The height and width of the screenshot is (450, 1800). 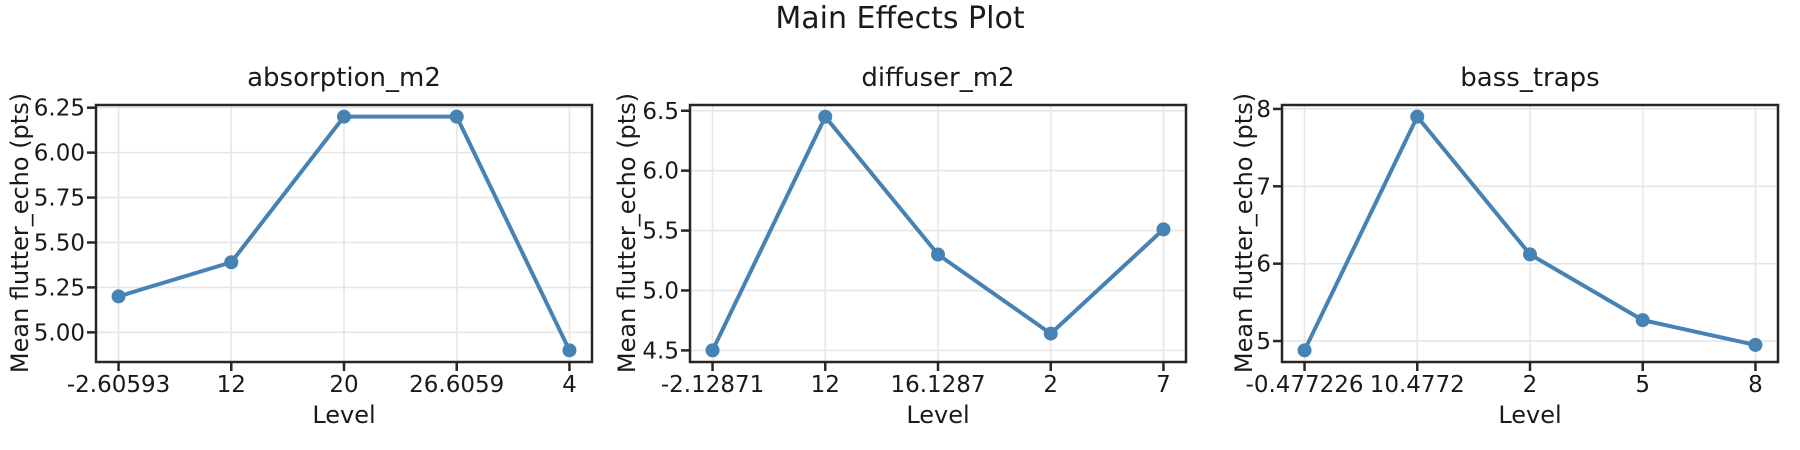 I want to click on y-tick-label: 5.00, so click(x=59, y=333).